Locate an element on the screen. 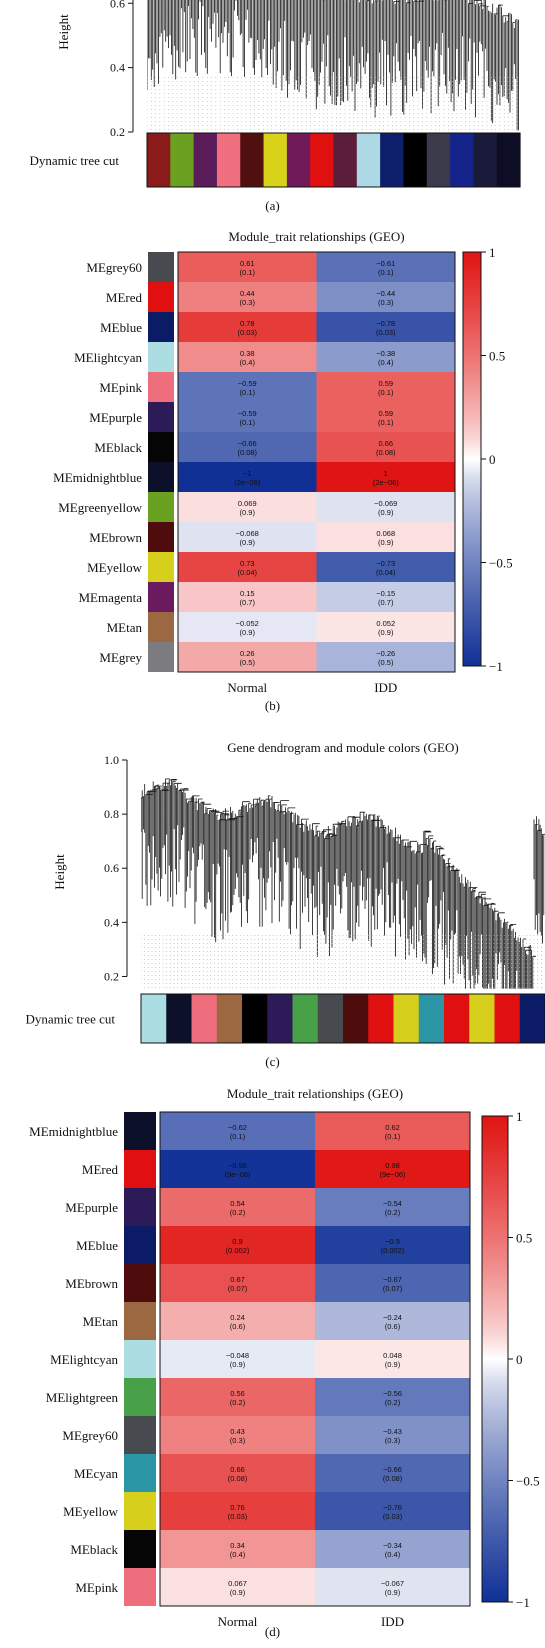 This screenshot has width=545, height=1648. cell-correlation: 0.66 is located at coordinates (385, 443).